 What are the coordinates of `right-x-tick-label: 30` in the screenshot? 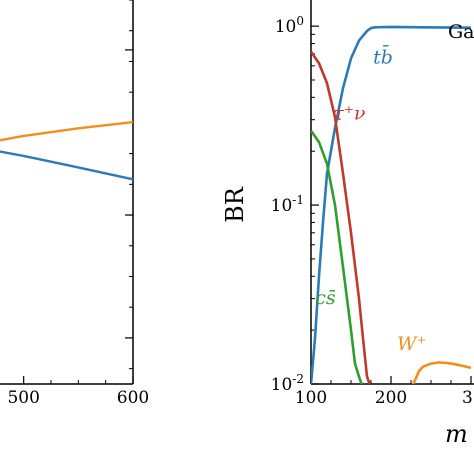 It's located at (468, 398).